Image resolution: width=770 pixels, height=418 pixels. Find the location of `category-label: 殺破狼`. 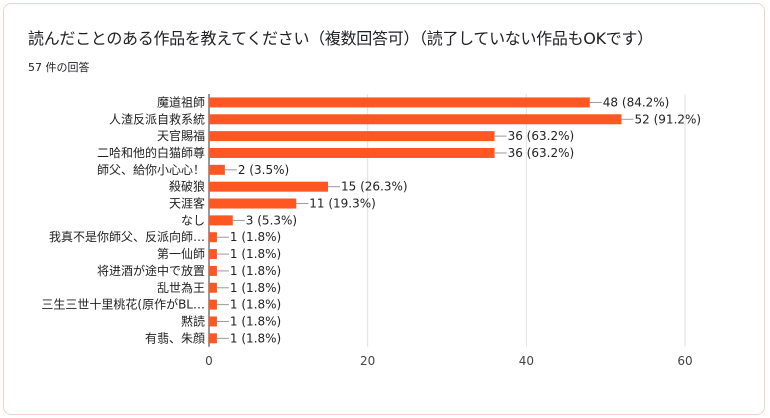

category-label: 殺破狼 is located at coordinates (187, 186).